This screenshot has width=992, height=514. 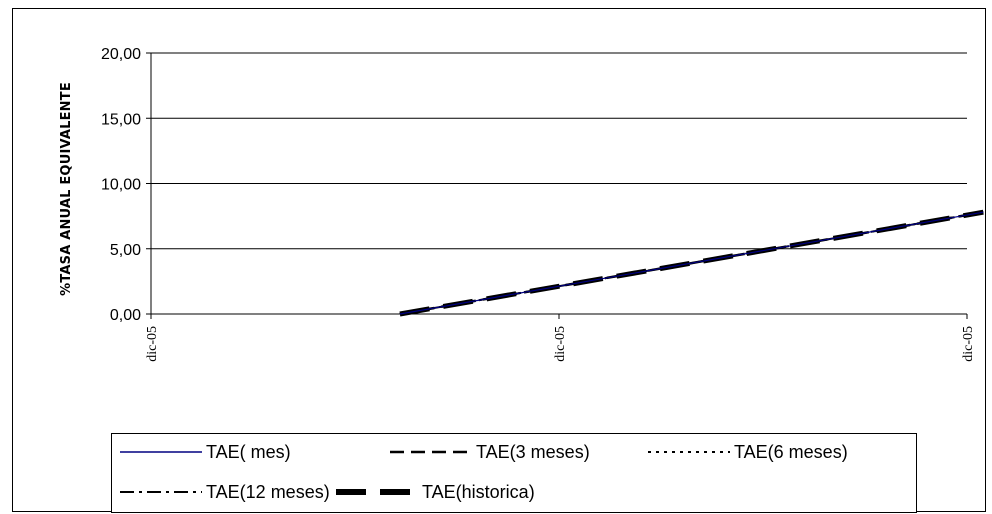 I want to click on legend-swatch-tae-12-meses, so click(x=161, y=492).